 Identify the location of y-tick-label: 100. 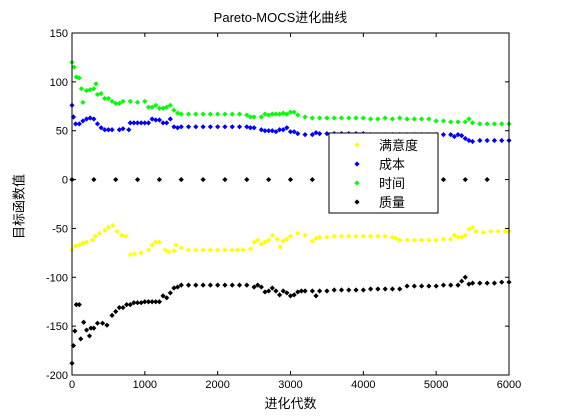
(59, 83).